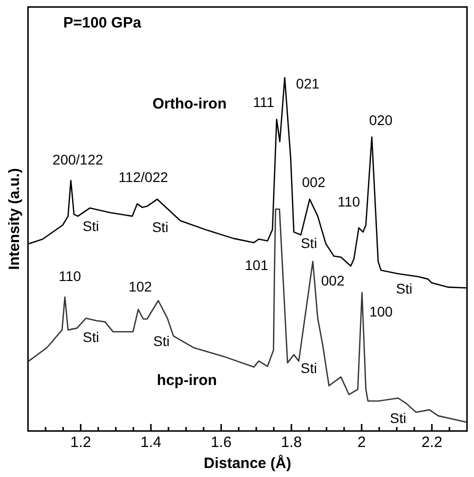  Describe the element at coordinates (186, 381) in the screenshot. I see `annotation: hcp-iron` at that location.